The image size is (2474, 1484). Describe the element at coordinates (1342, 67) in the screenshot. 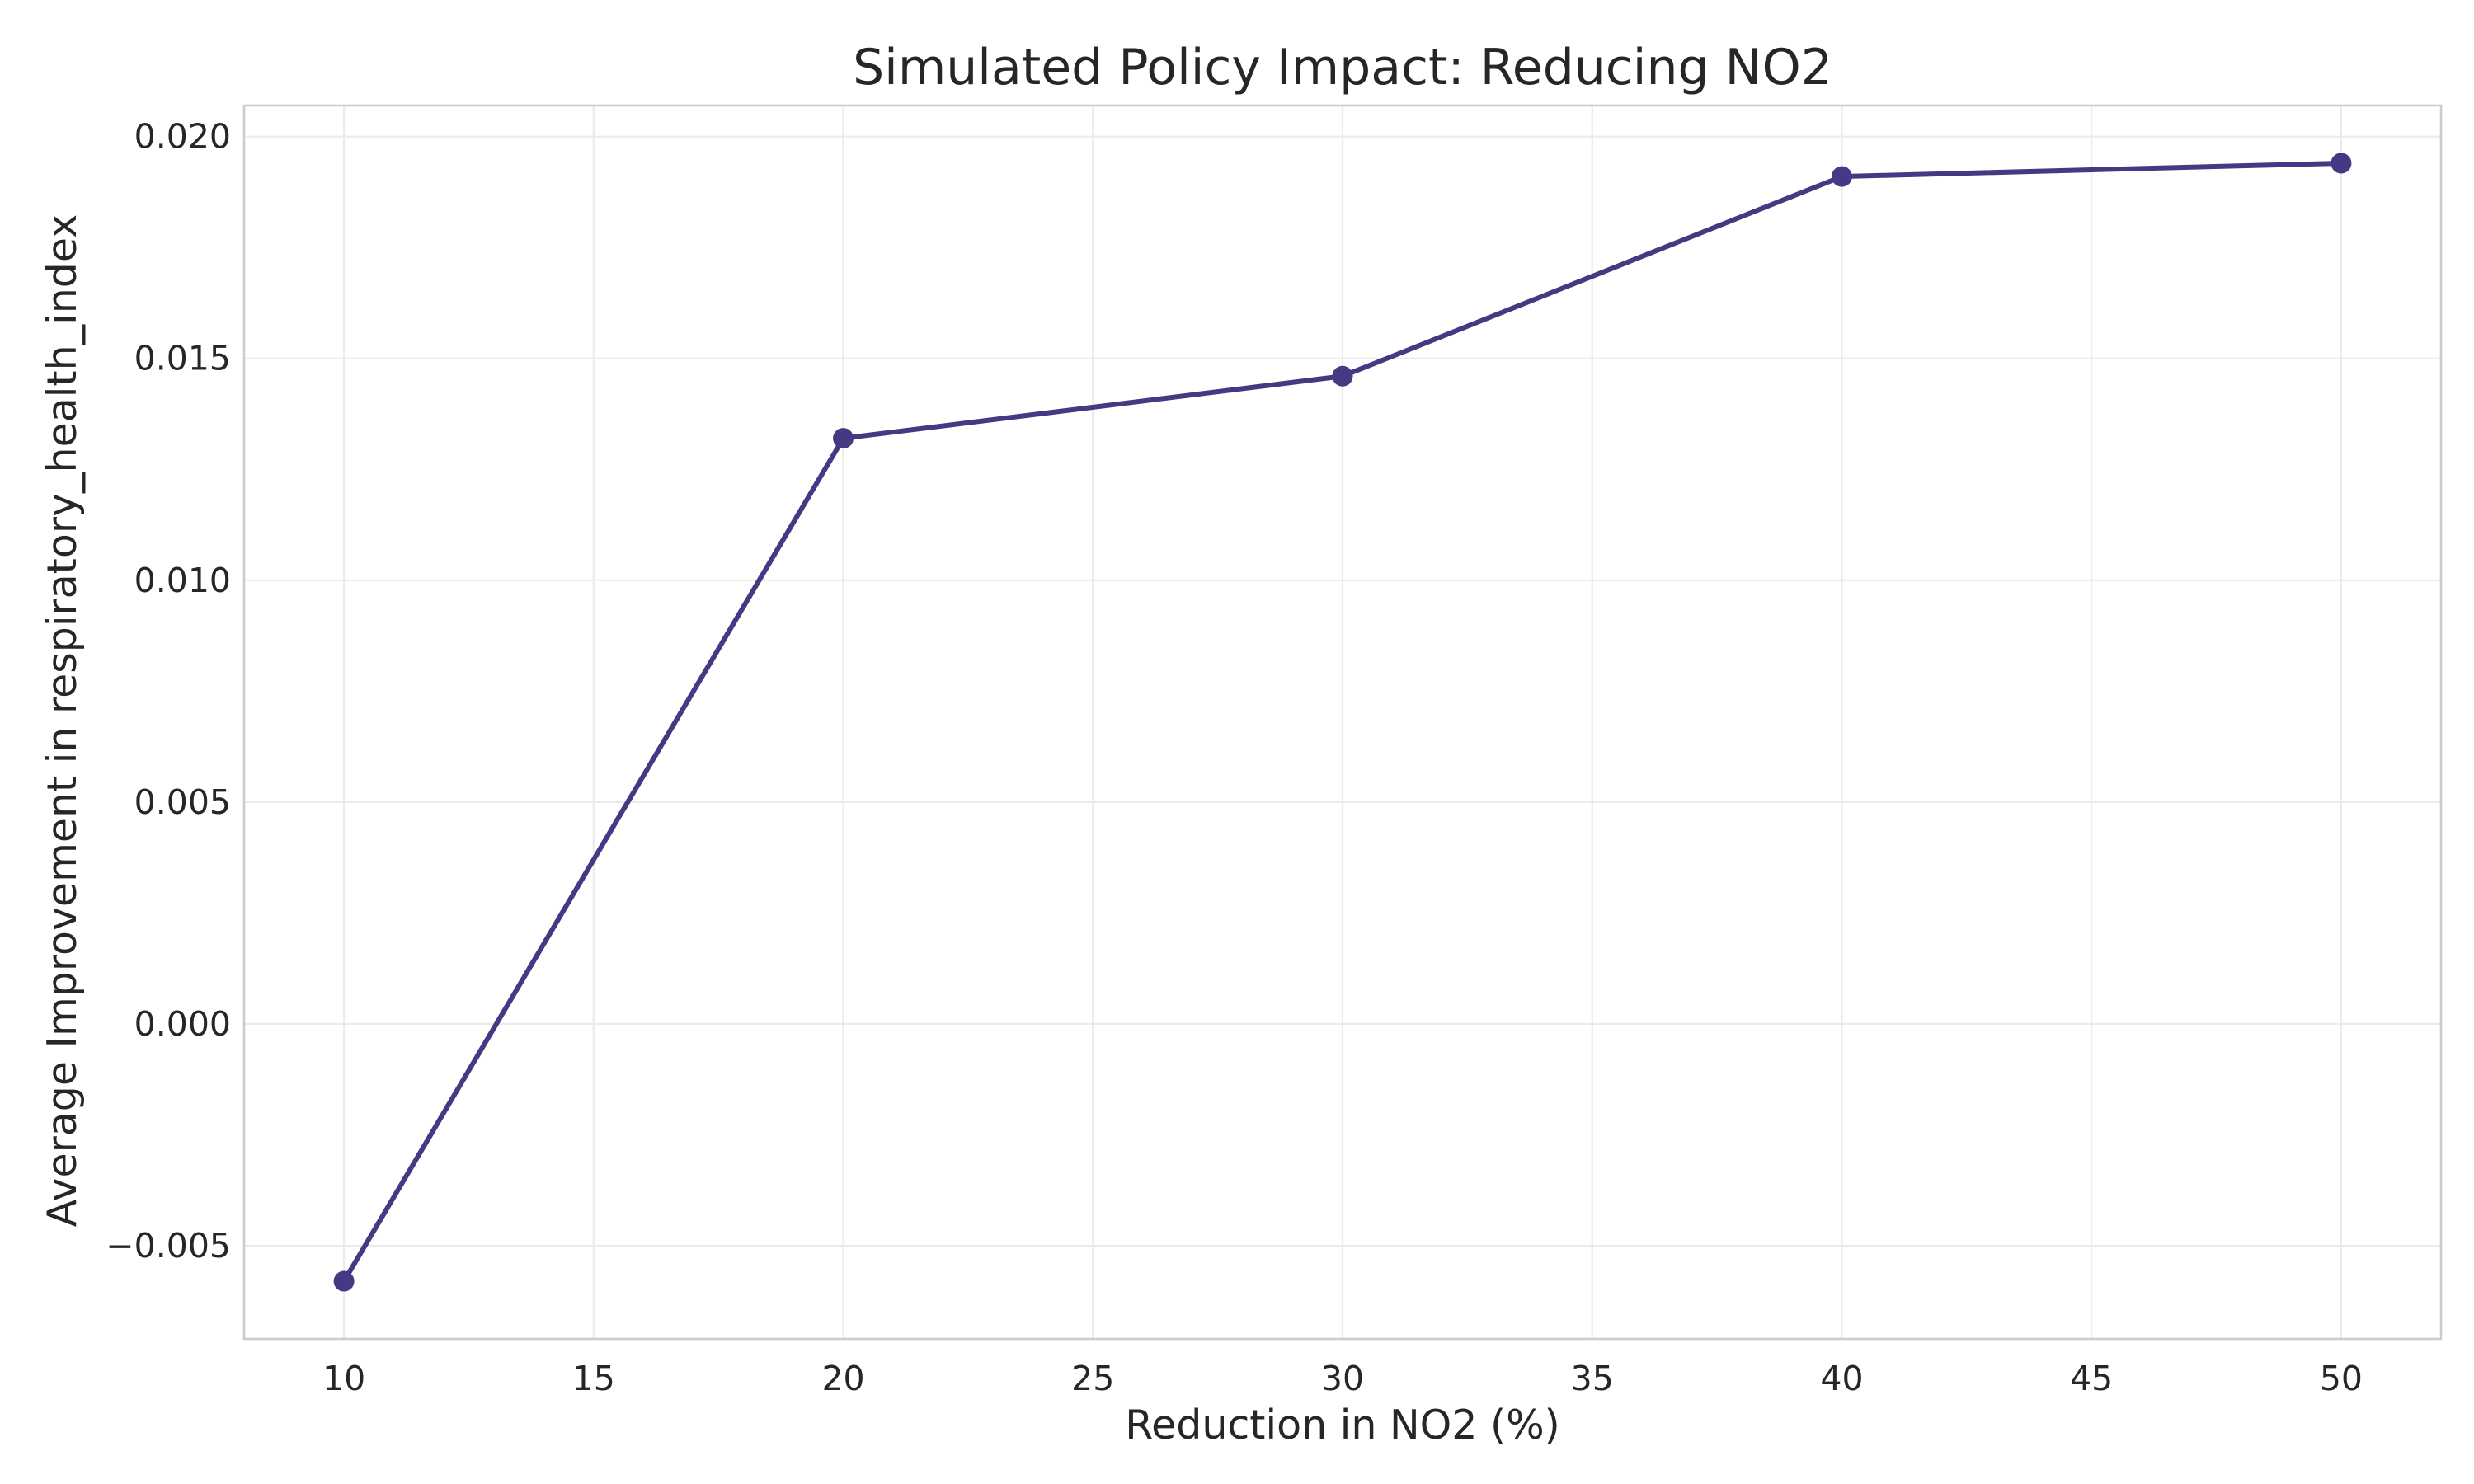

I see `chart-title: Simulated Policy Impact: Reducing NO2` at that location.